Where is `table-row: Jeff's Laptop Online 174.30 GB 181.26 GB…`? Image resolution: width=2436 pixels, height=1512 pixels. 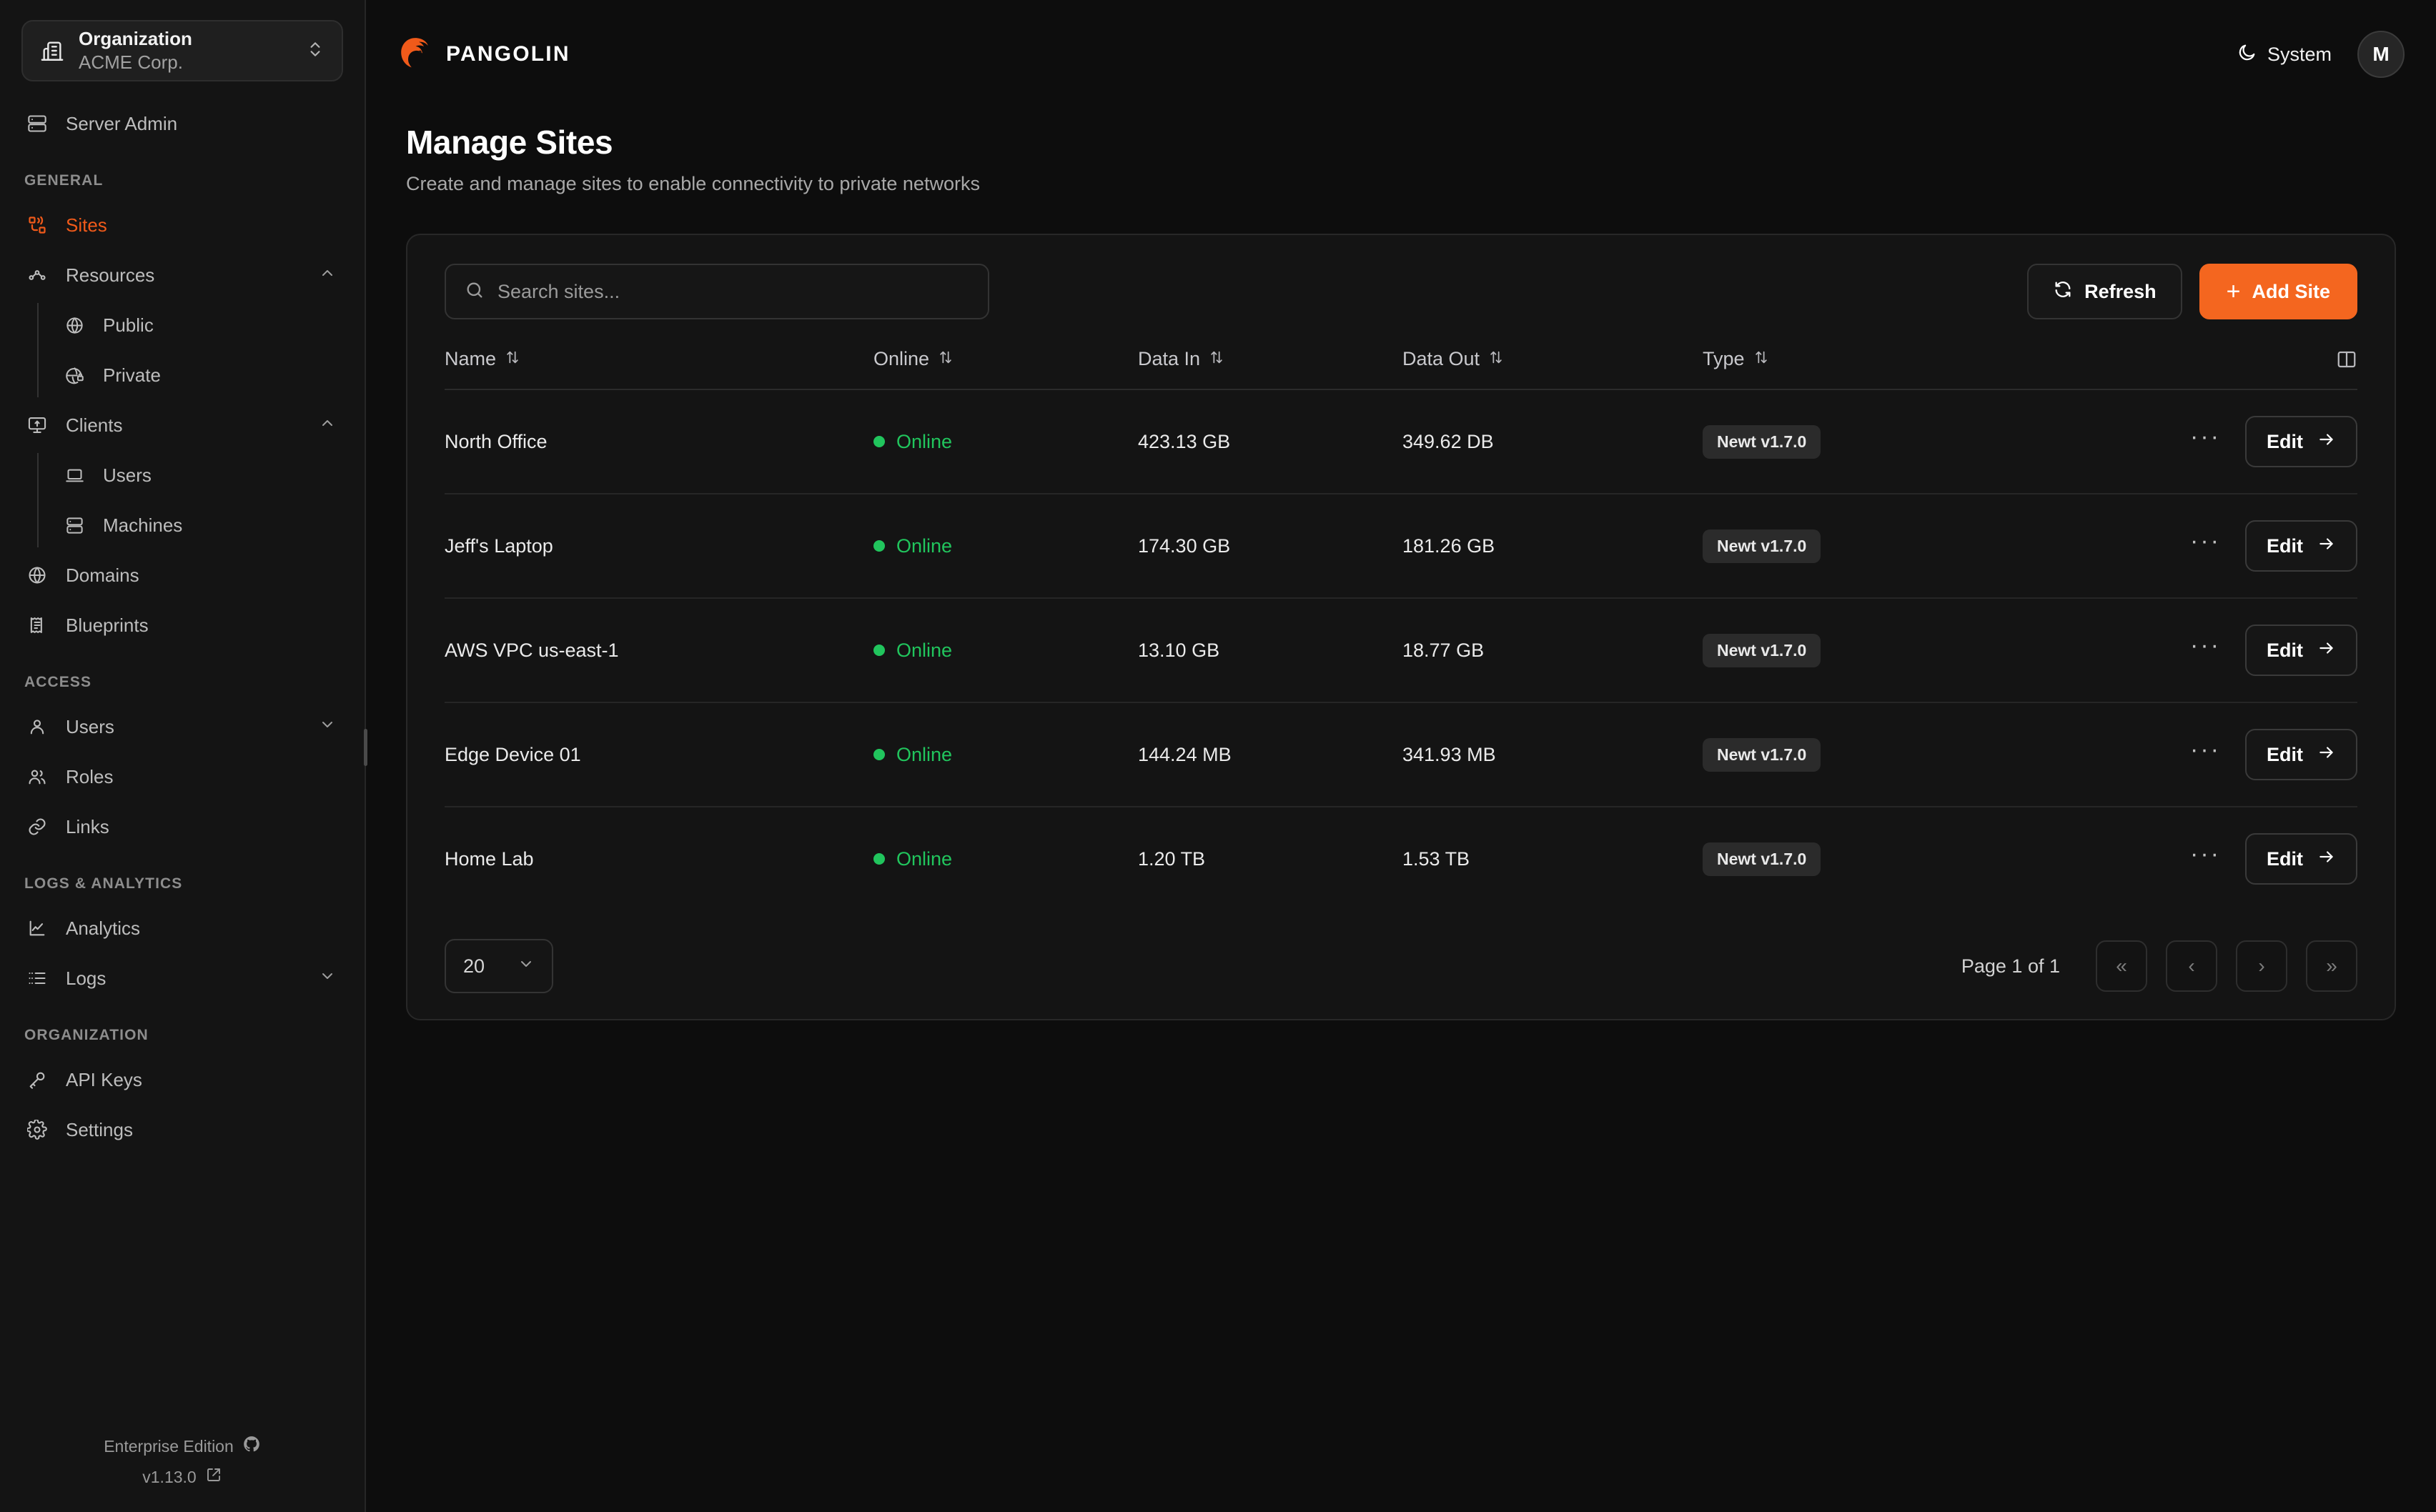
table-row: Jeff's Laptop Online 174.30 GB 181.26 GB… is located at coordinates (1401, 546).